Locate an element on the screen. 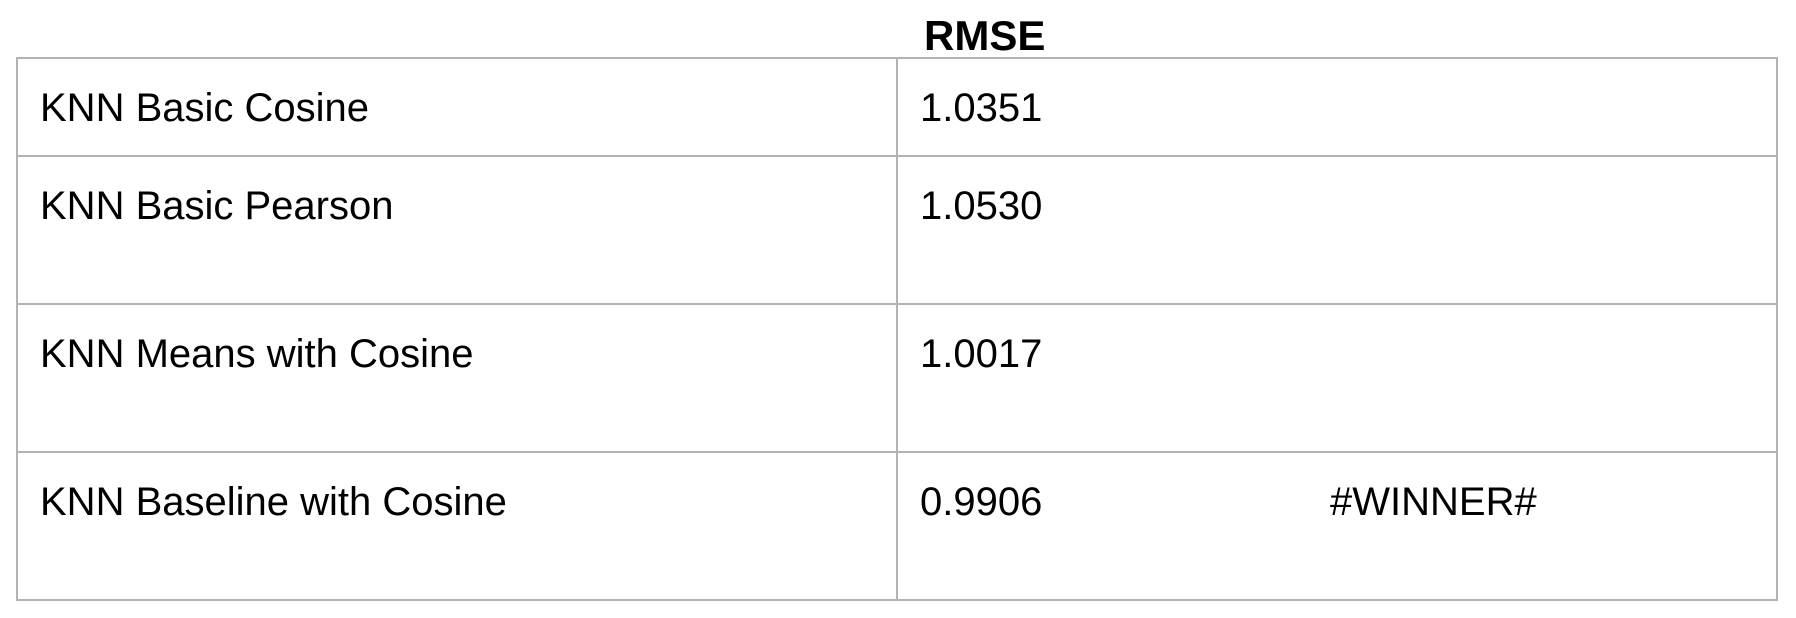 The height and width of the screenshot is (618, 1796). rmse-cell: 0.9906 #WINNER# is located at coordinates (1337, 526).